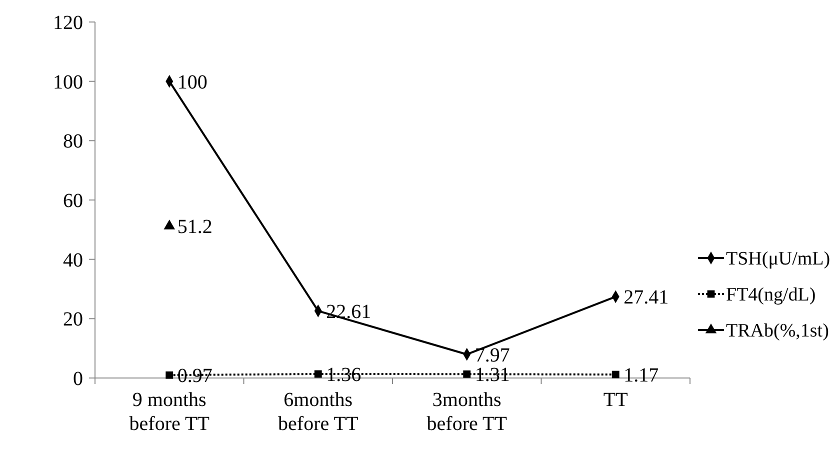 This screenshot has height=454, width=838. What do you see at coordinates (466, 412) in the screenshot?
I see `x-tick-label: 3months before TT` at bounding box center [466, 412].